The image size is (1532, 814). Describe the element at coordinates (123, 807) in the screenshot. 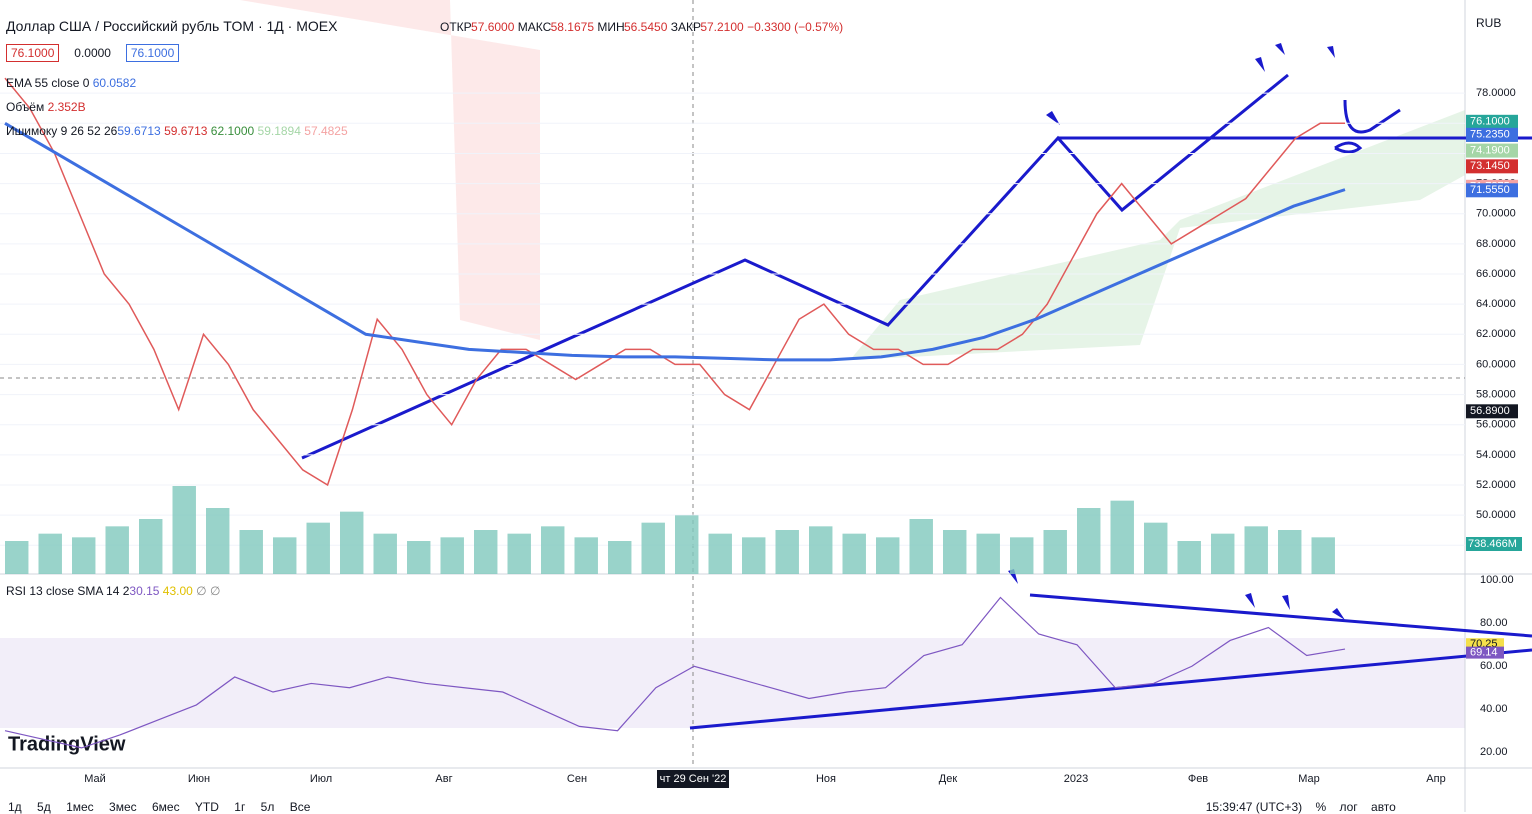

I see `range-button: 3мес` at that location.